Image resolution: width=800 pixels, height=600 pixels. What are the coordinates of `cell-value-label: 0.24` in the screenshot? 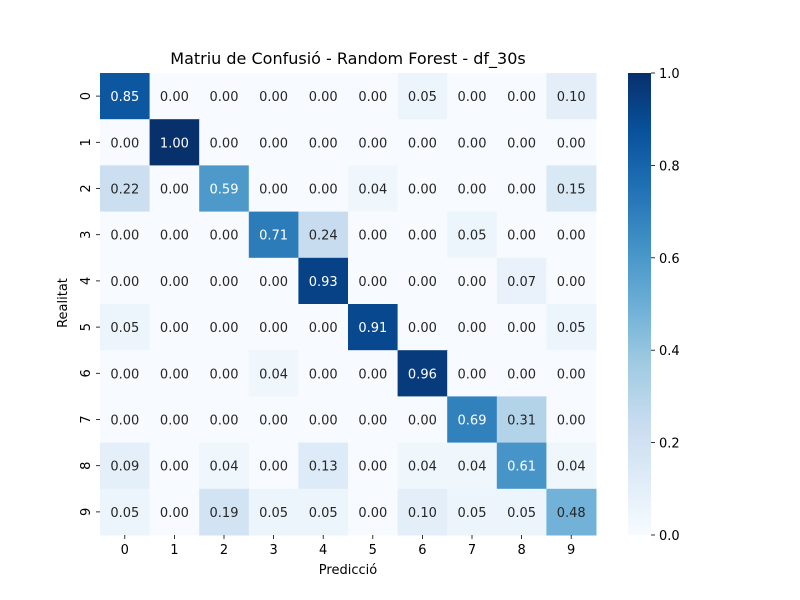 It's located at (323, 236).